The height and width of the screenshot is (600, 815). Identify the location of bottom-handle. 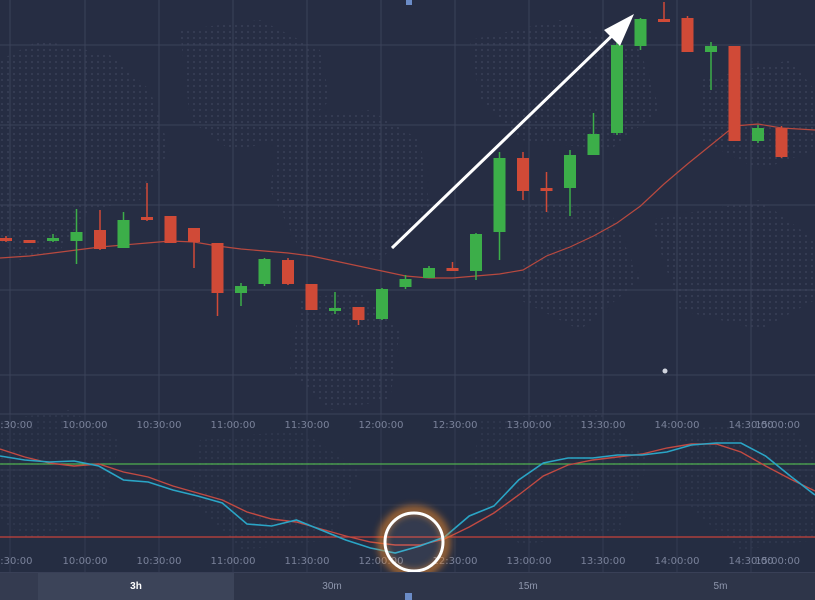
(408, 596).